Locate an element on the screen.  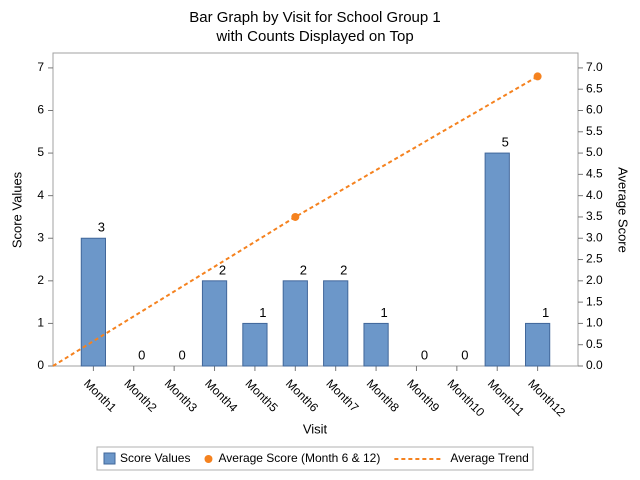
y2-axis-label: Average Score is located at coordinates (623, 210).